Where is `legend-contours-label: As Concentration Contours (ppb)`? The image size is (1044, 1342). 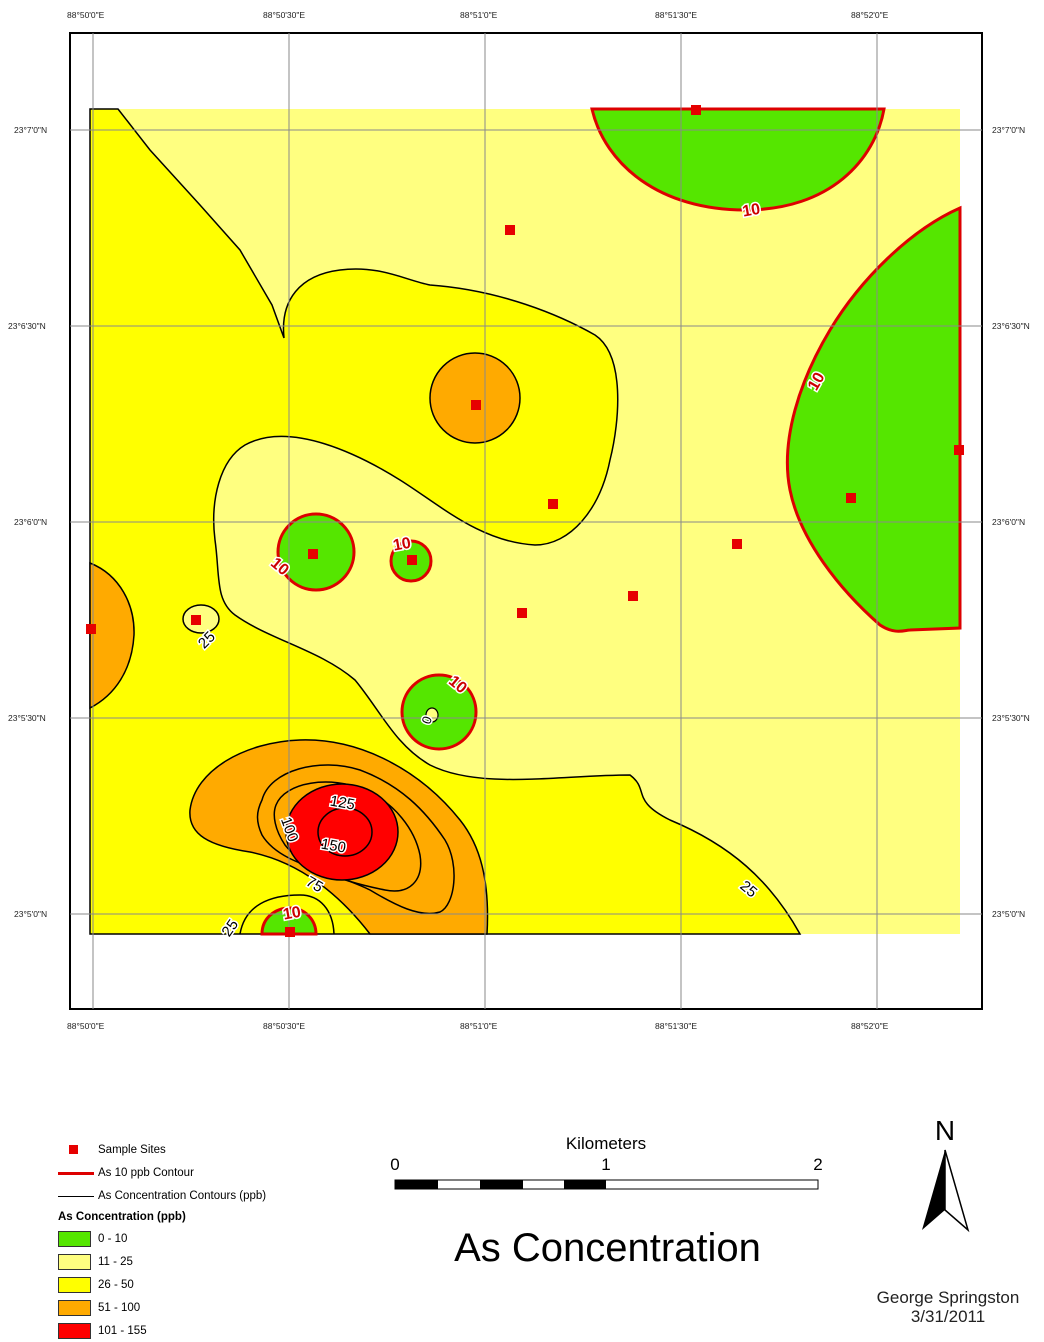 legend-contours-label: As Concentration Contours (ppb) is located at coordinates (182, 1195).